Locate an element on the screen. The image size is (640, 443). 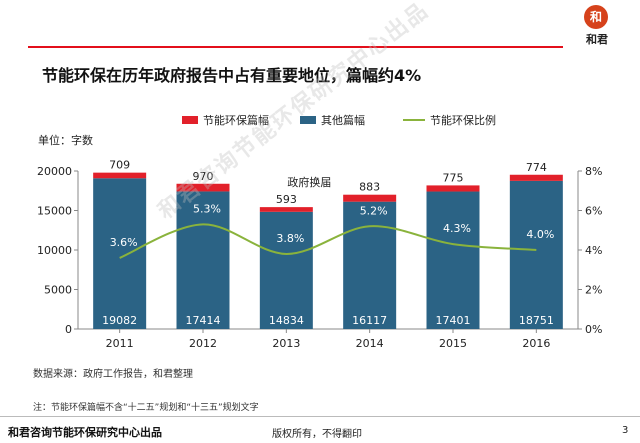
bar-energy-2014 is located at coordinates (370, 198).